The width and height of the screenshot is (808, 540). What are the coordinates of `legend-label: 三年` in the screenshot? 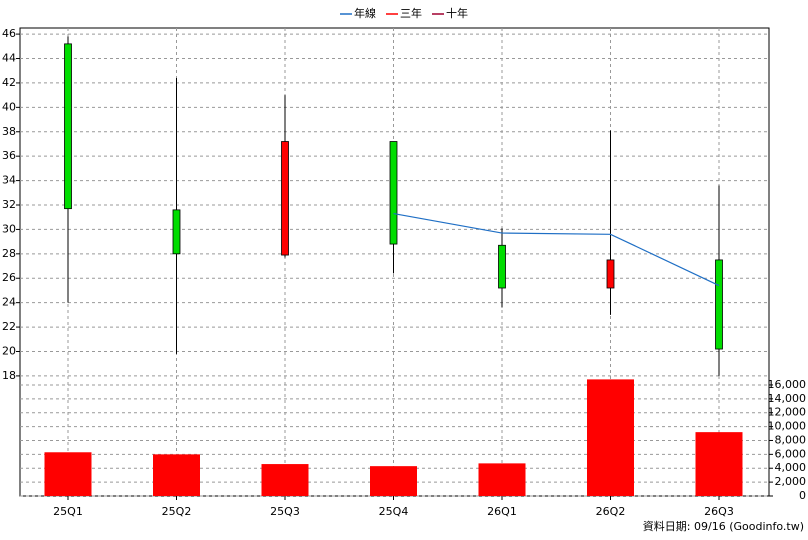 It's located at (411, 13).